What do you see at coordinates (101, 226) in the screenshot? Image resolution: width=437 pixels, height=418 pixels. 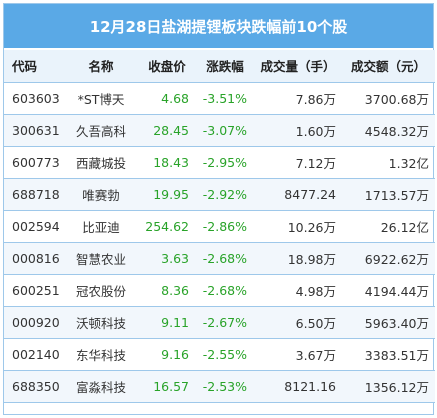 I see `cell-name: 比亚迪` at bounding box center [101, 226].